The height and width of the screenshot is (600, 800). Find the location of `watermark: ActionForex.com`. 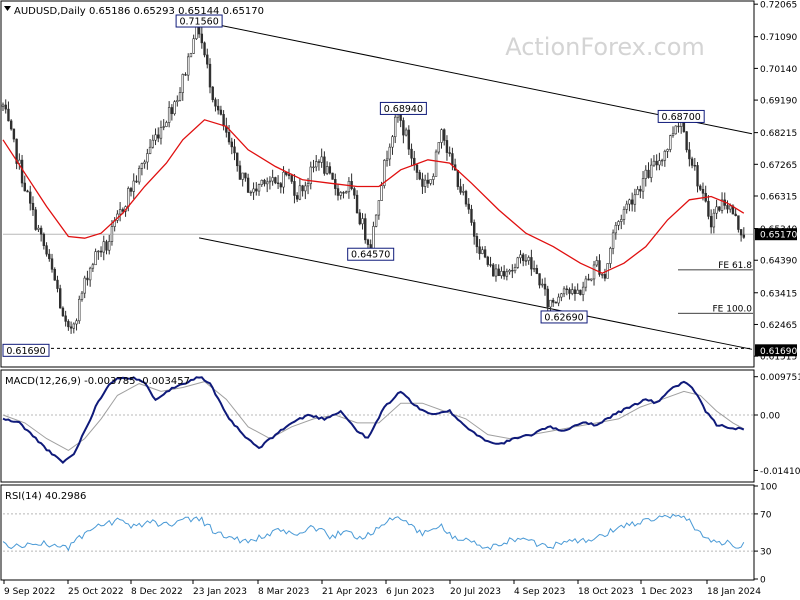

watermark: ActionForex.com is located at coordinates (605, 47).